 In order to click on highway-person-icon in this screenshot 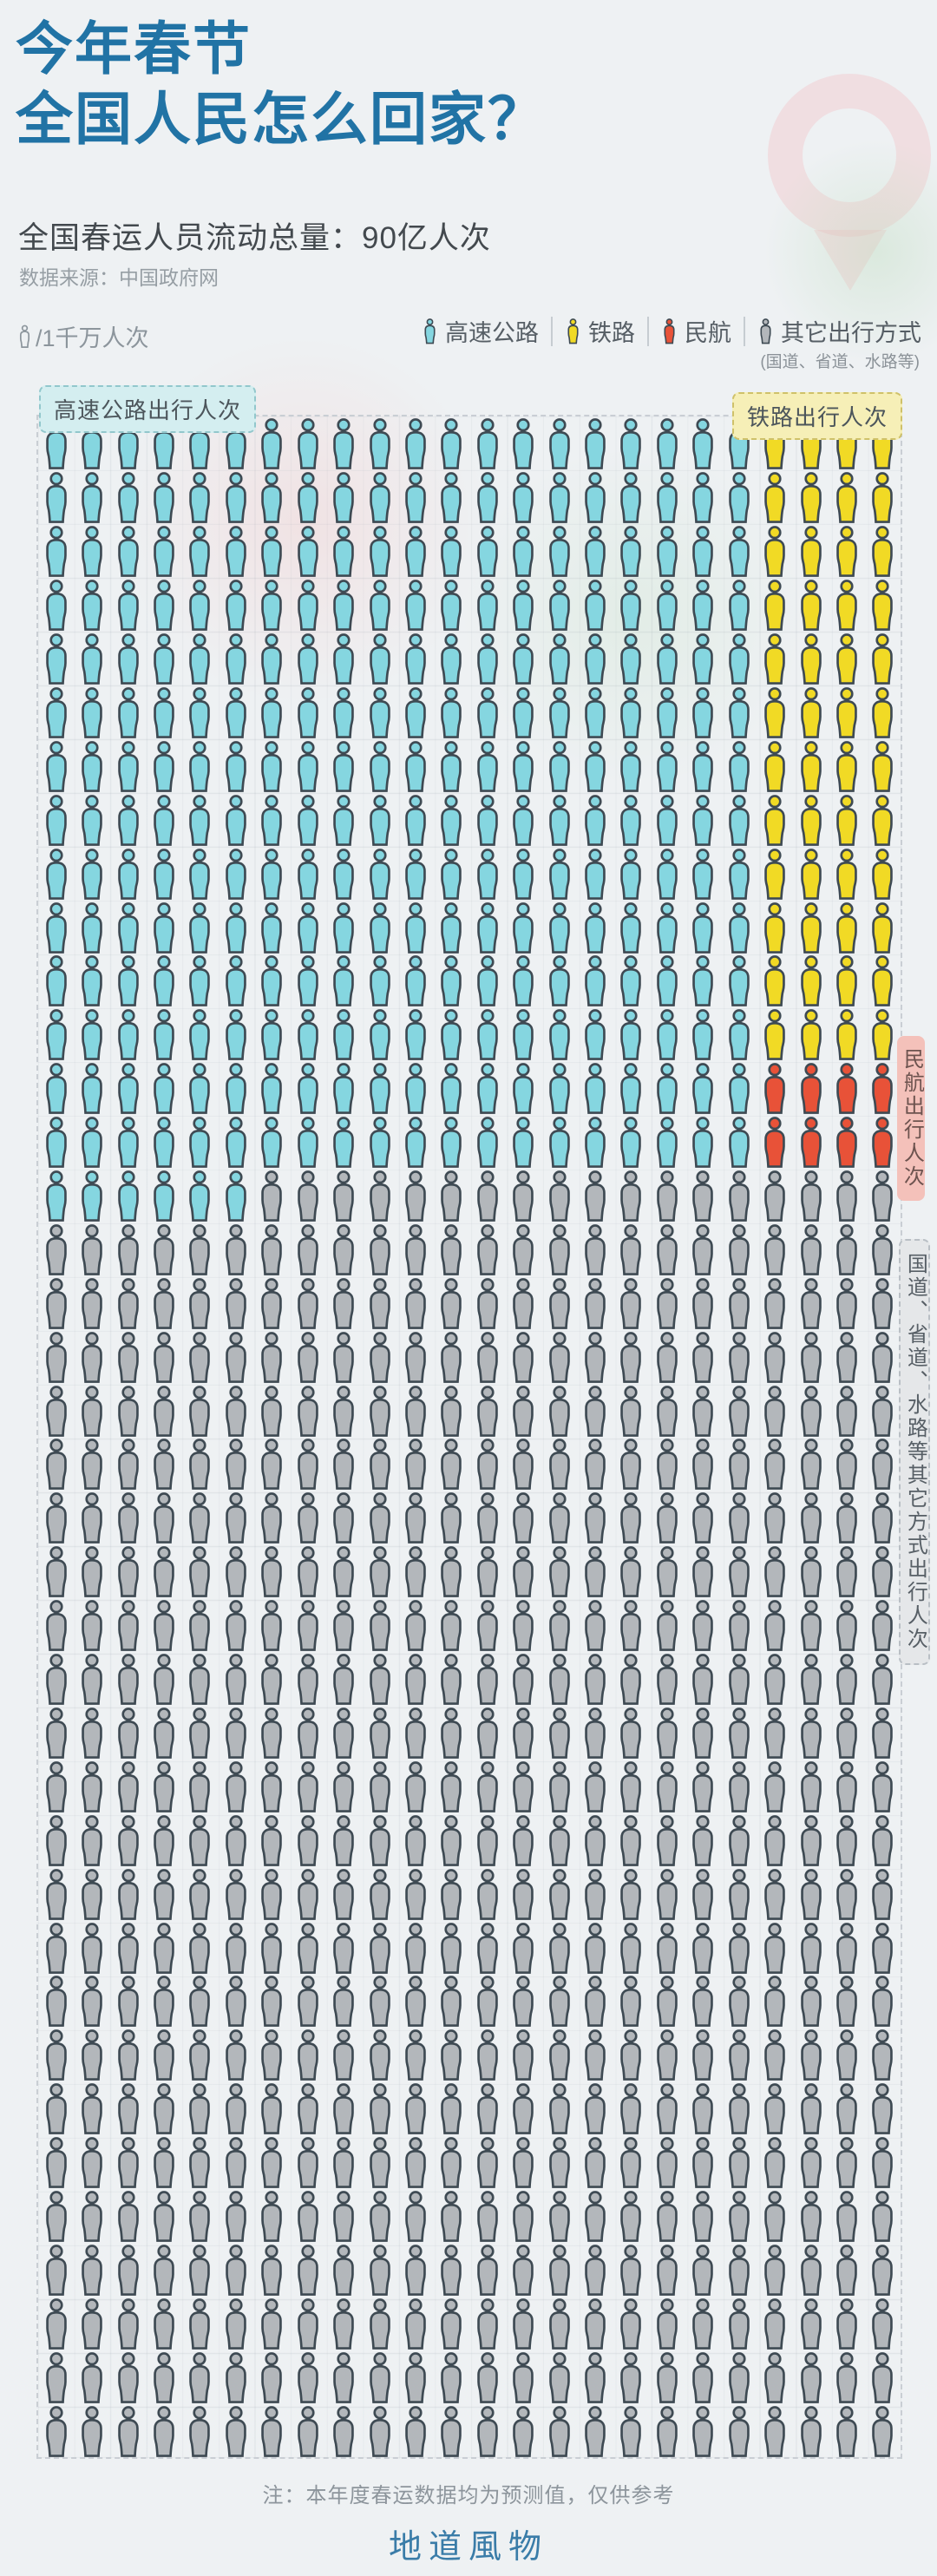, I will do `click(430, 331)`.